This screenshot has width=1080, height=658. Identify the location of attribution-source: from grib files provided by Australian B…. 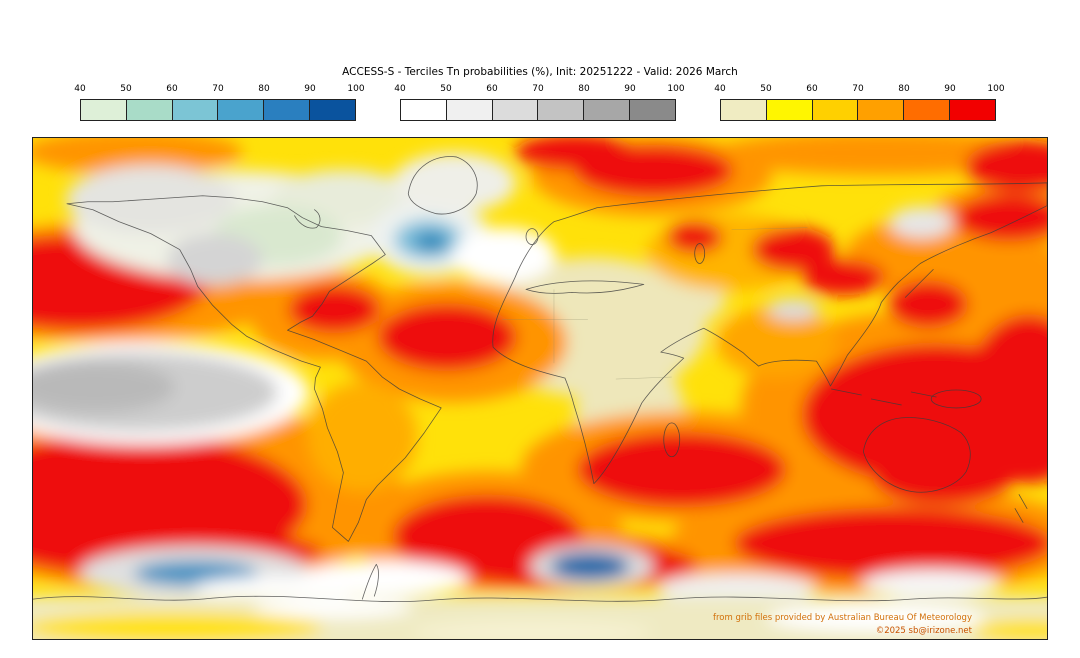
(842, 618).